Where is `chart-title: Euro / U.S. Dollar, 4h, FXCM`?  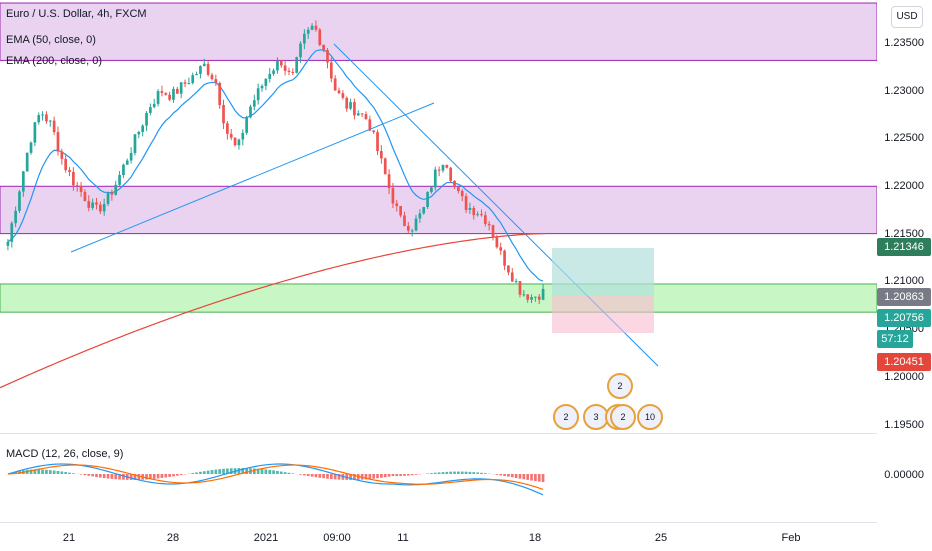 chart-title: Euro / U.S. Dollar, 4h, FXCM is located at coordinates (76, 14).